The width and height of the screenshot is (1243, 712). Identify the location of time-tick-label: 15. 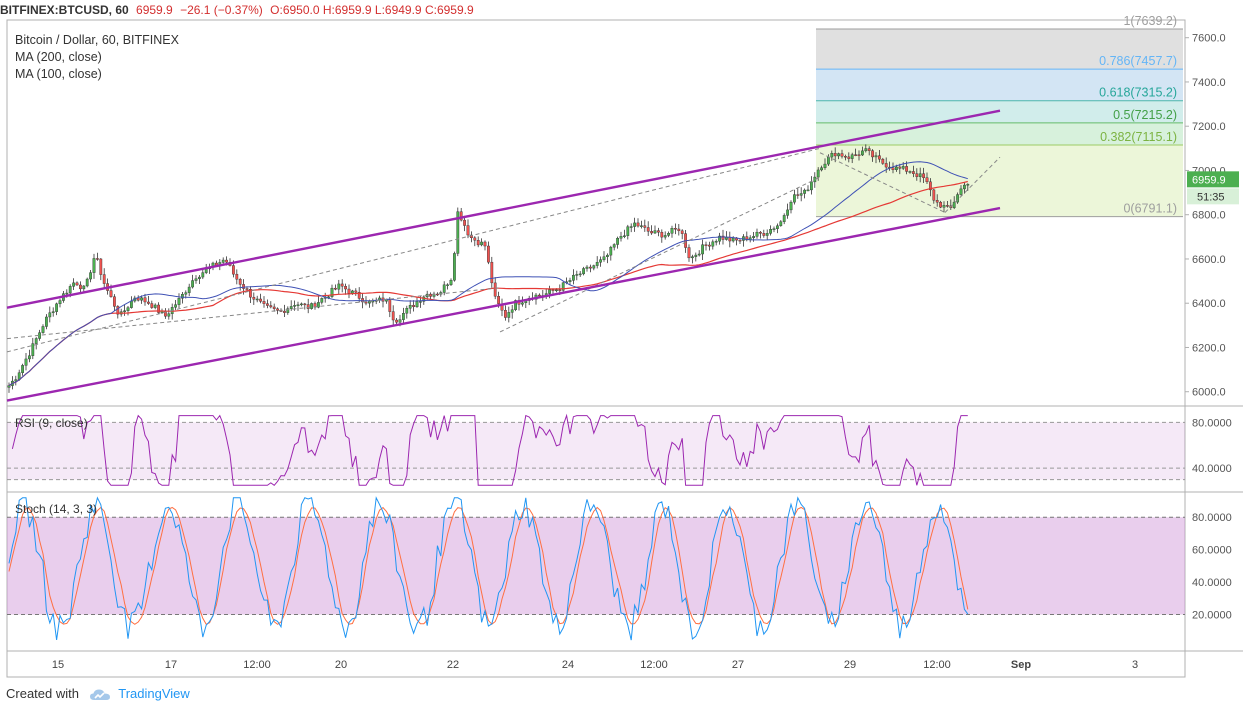
(58, 665).